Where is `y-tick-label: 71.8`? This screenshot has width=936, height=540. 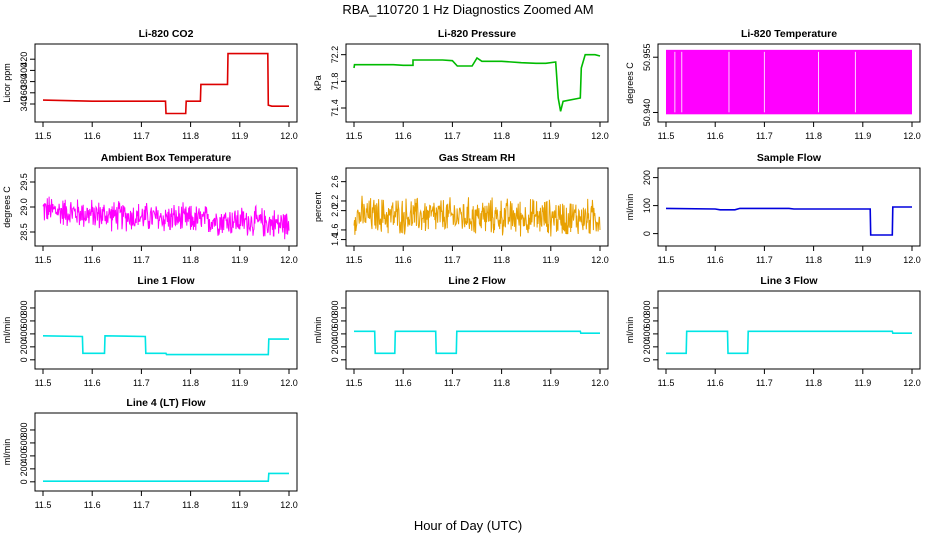
y-tick-label: 71.8 is located at coordinates (335, 82).